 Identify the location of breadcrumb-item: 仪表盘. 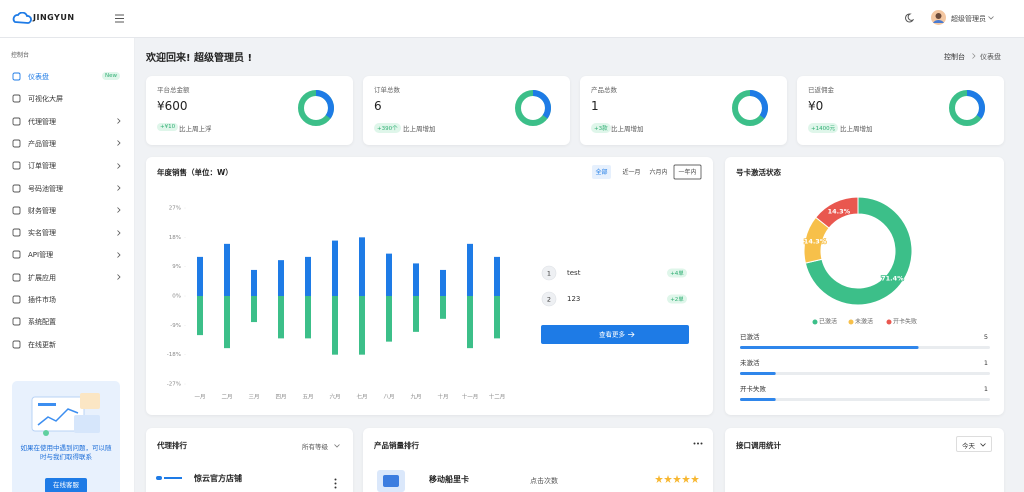
(990, 57).